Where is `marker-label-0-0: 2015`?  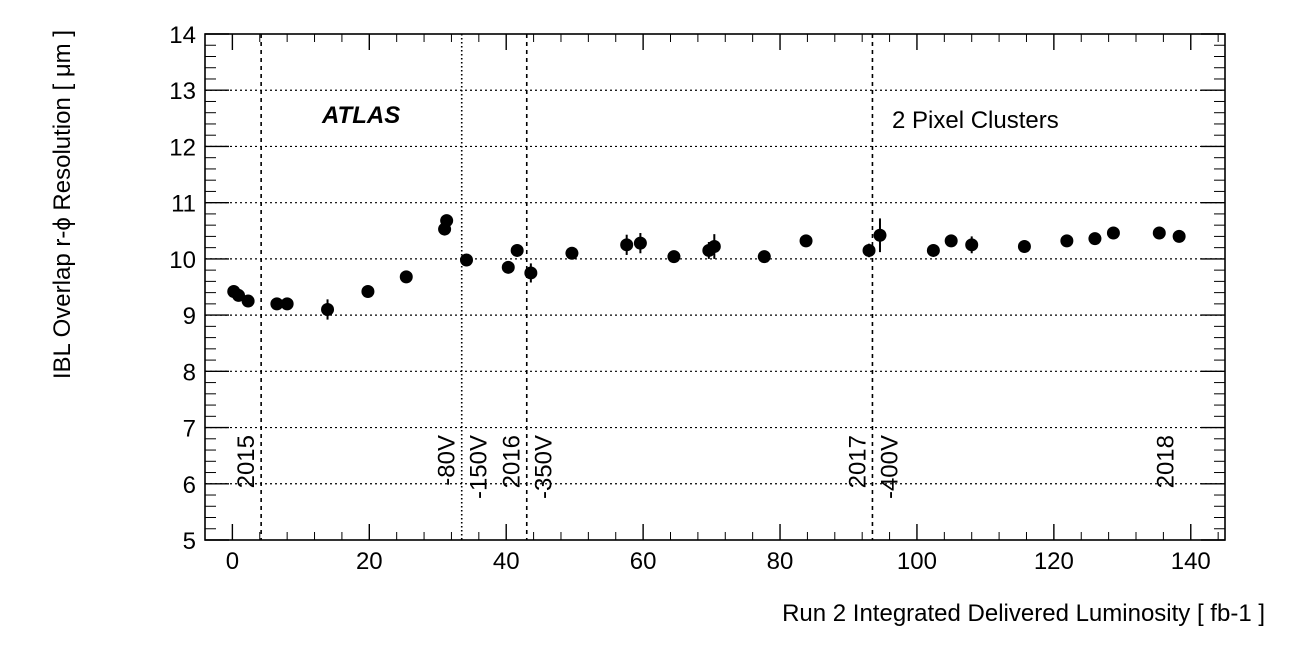 marker-label-0-0: 2015 is located at coordinates (246, 461).